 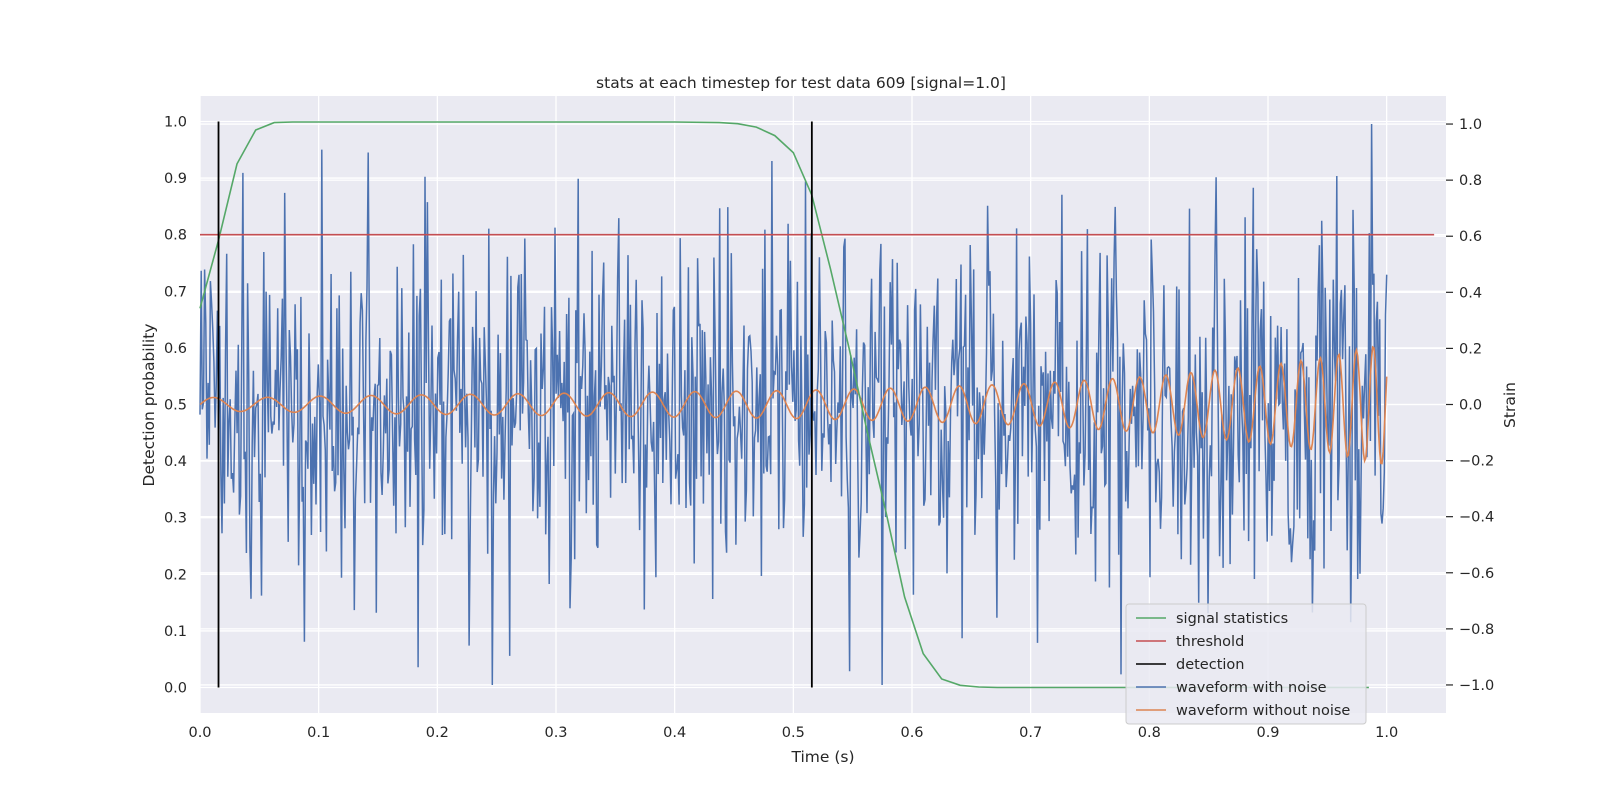 I want to click on y-tick-label: 1.0, so click(x=175, y=122).